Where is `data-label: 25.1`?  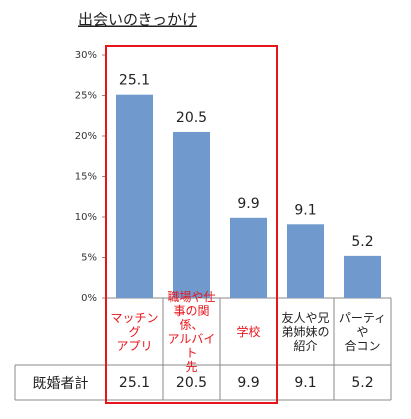
data-label: 25.1 is located at coordinates (134, 81).